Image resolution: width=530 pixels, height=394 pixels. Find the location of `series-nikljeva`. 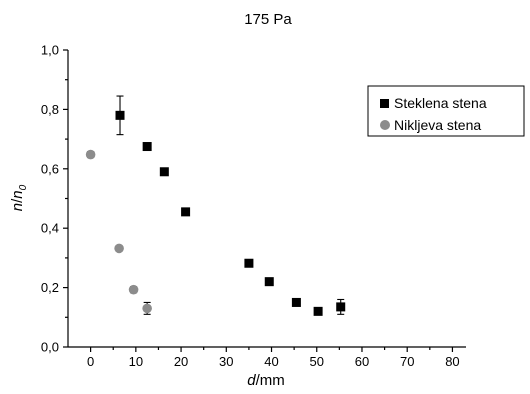

series-nikljeva is located at coordinates (118, 232).